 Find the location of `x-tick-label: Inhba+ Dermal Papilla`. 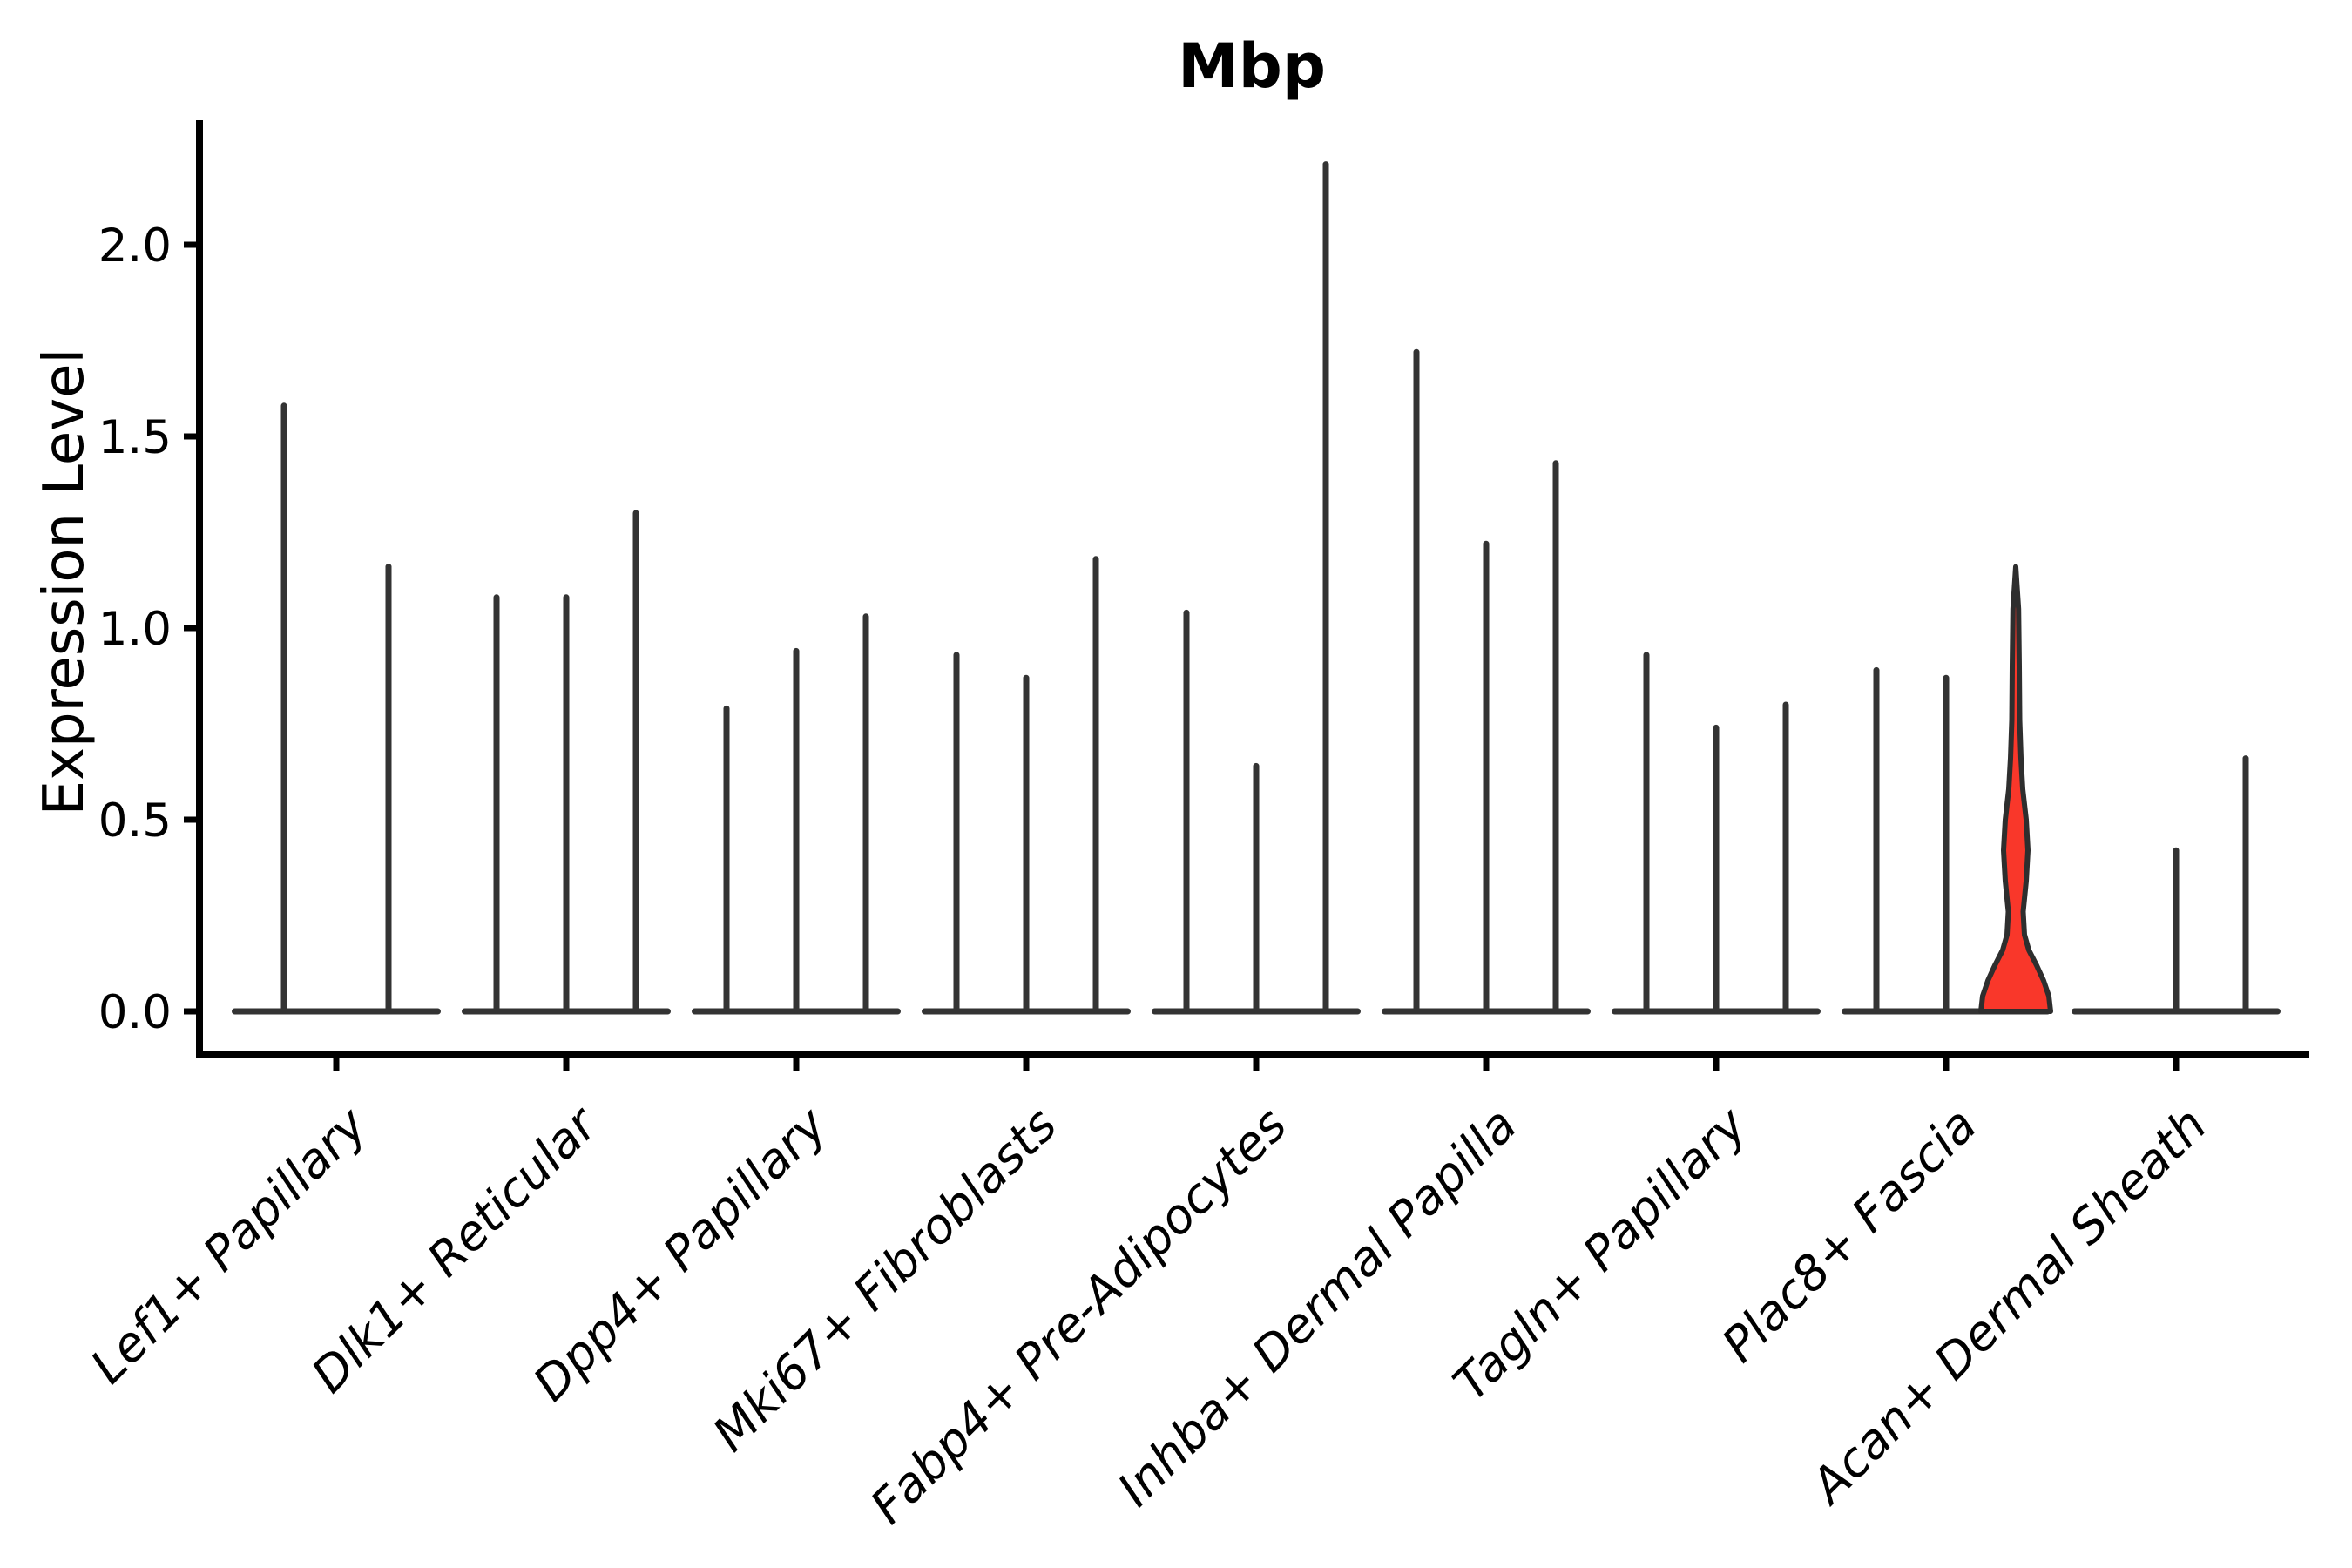

x-tick-label: Inhba+ Dermal Papilla is located at coordinates (1317, 1307).